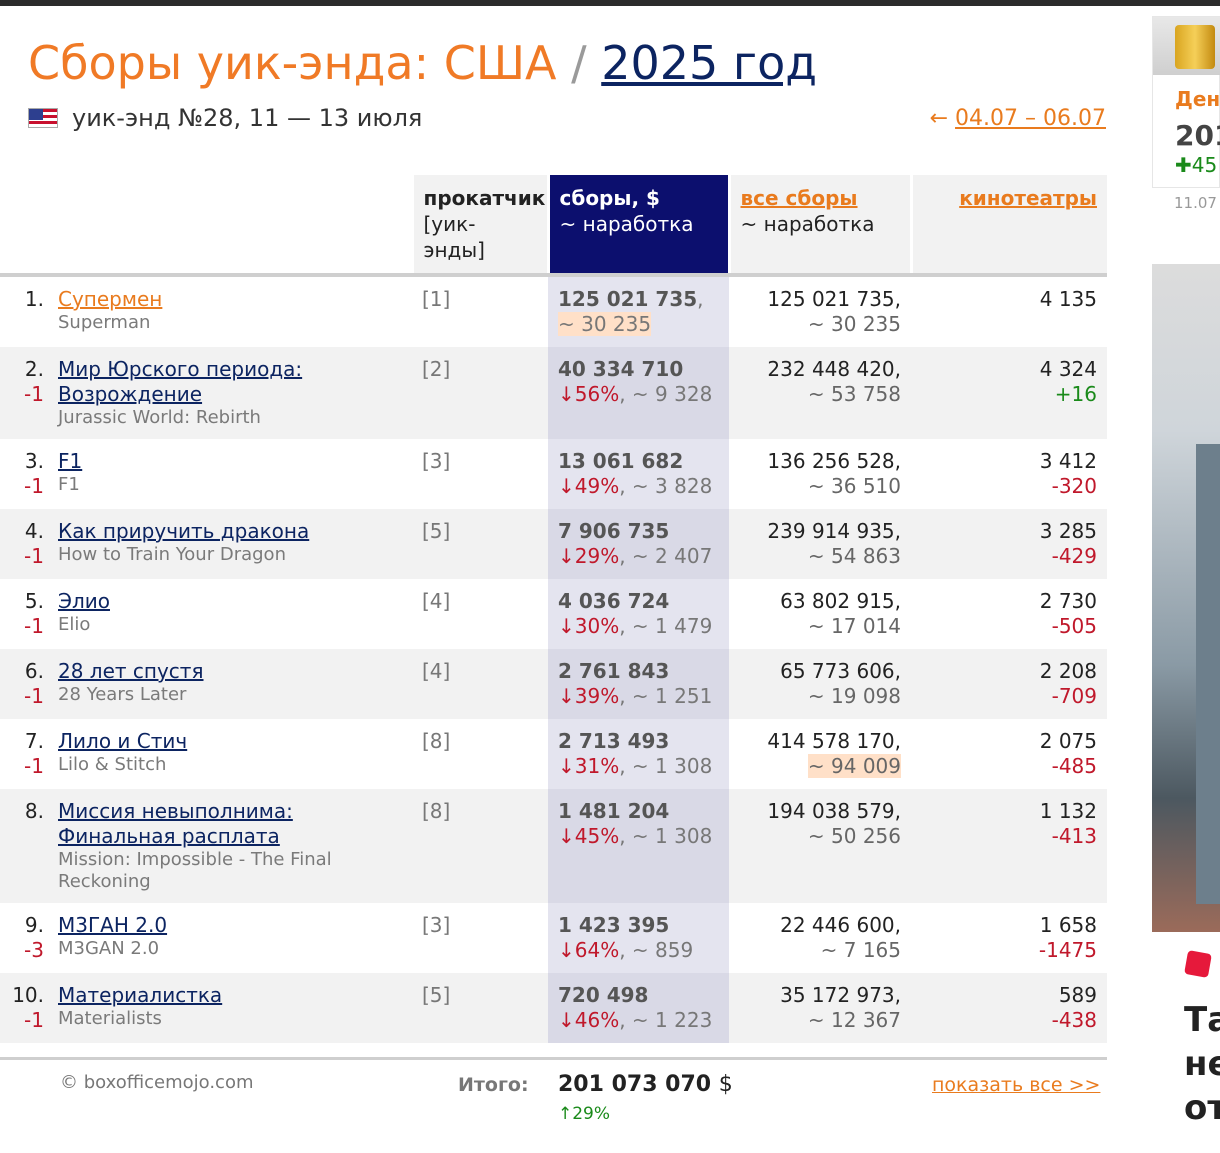  What do you see at coordinates (589, 836) in the screenshot?
I see `gross-drop: ↓45%` at bounding box center [589, 836].